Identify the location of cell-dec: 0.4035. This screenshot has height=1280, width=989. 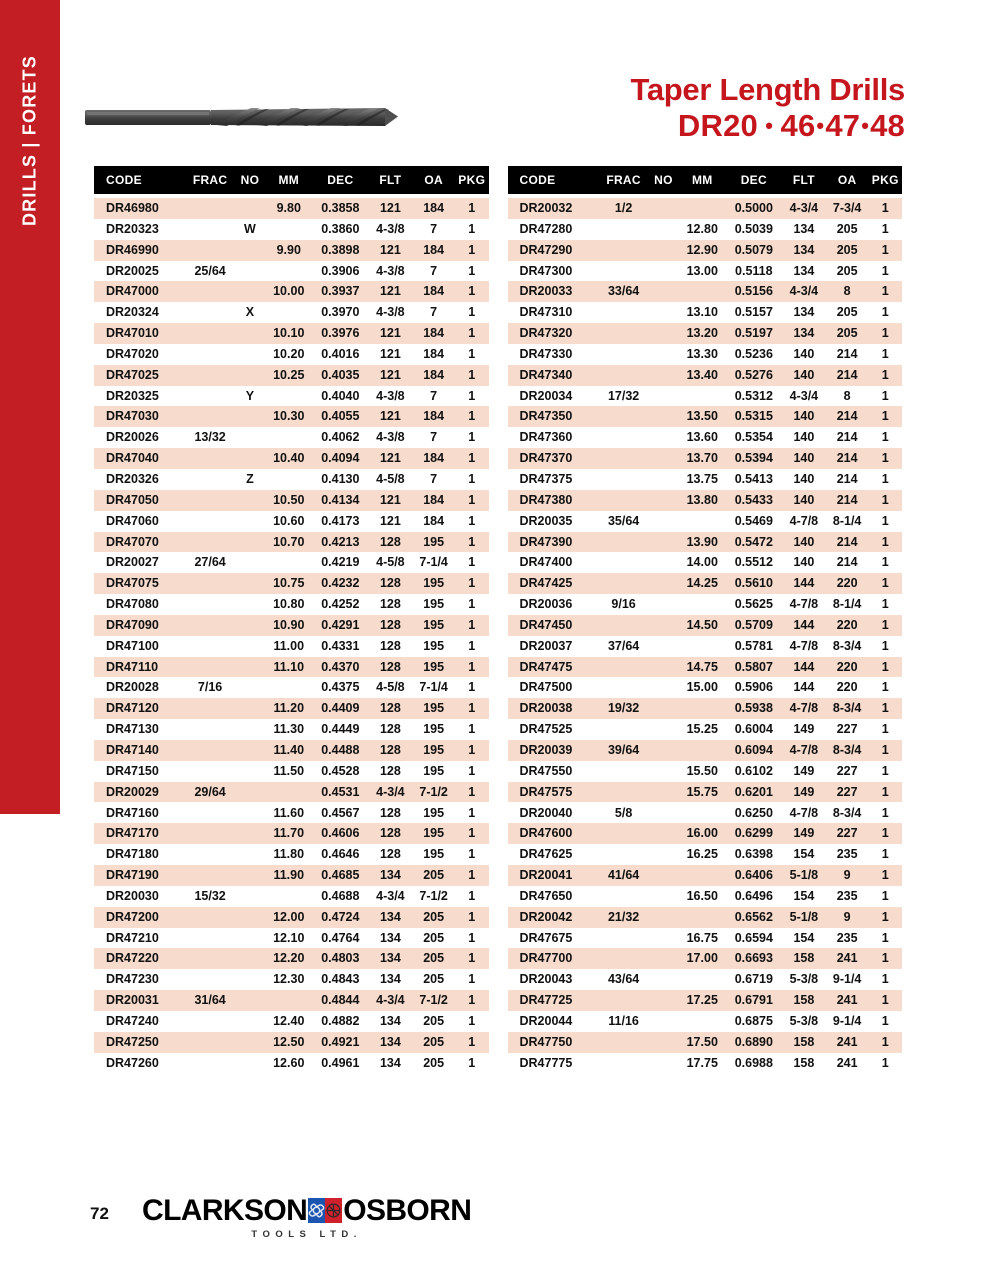
(340, 375).